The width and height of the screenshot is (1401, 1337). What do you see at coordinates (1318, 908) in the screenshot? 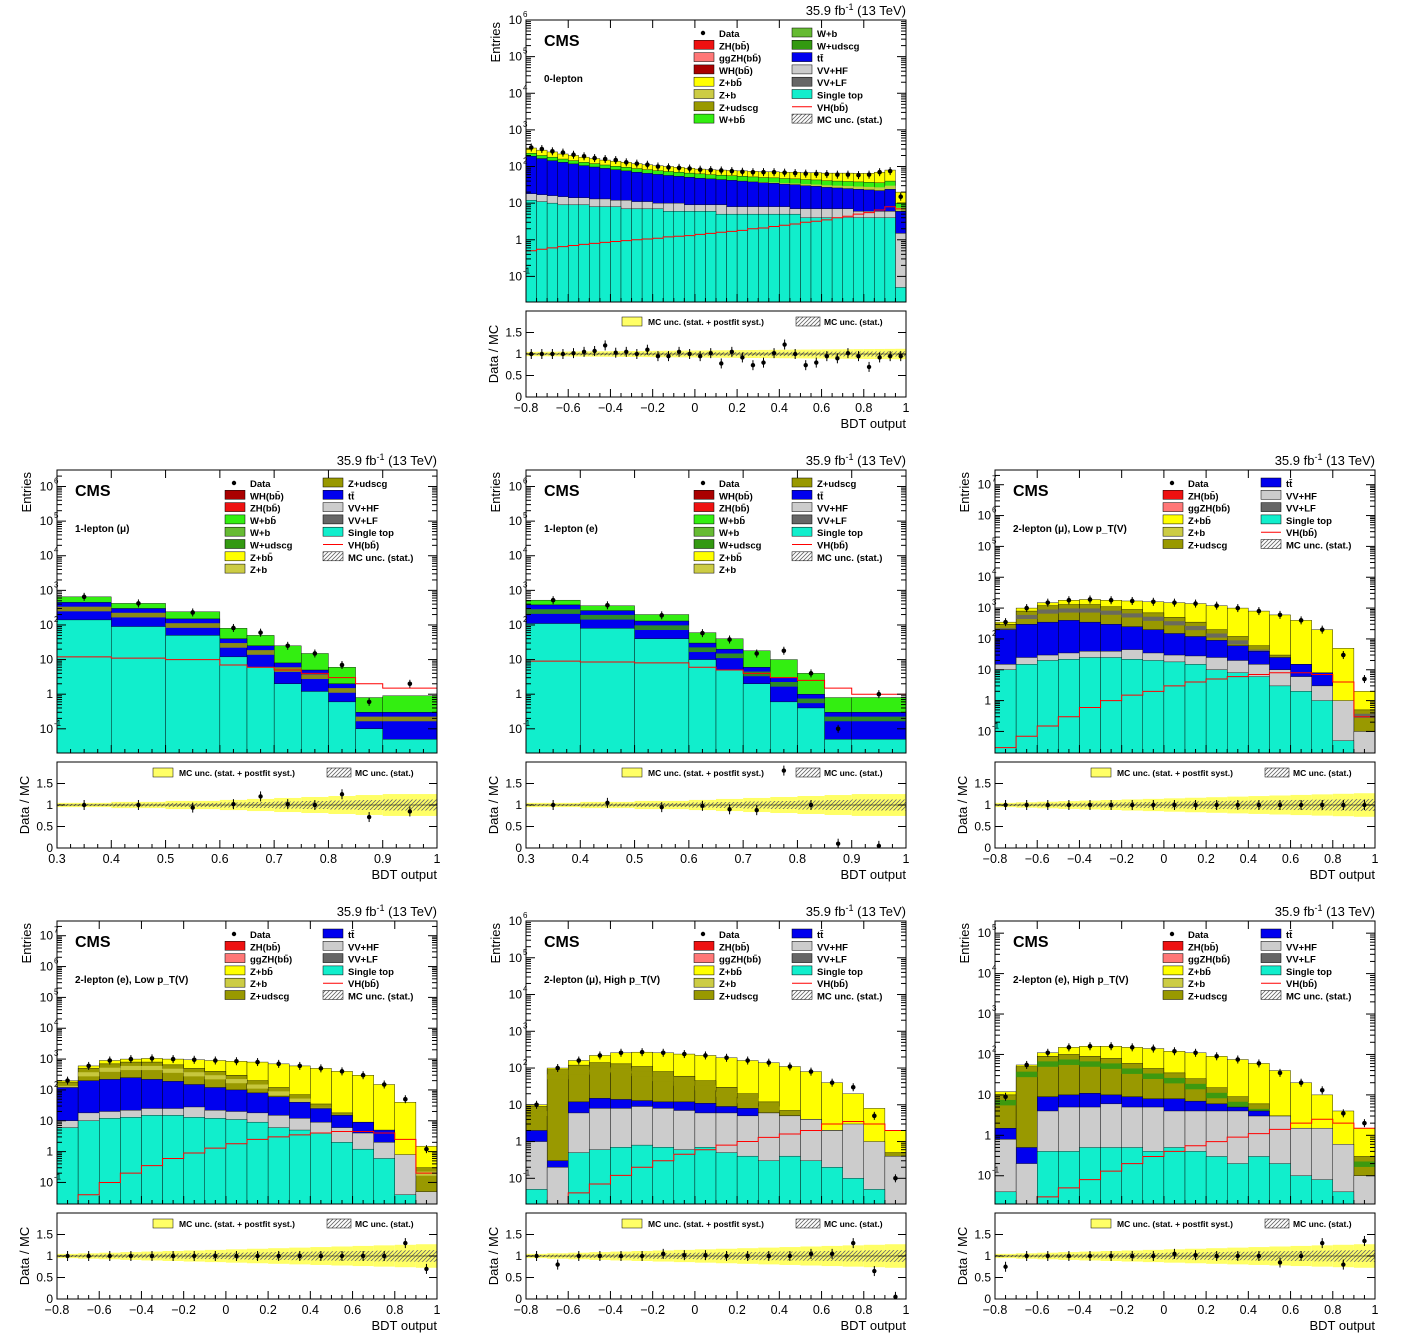
I see `lumi-sup: -1` at bounding box center [1318, 908].